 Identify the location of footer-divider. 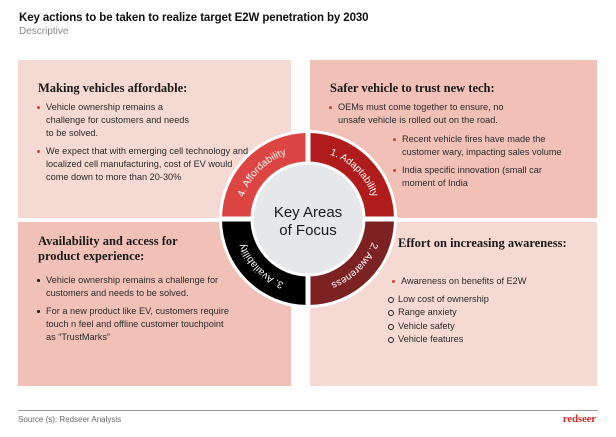
(308, 410).